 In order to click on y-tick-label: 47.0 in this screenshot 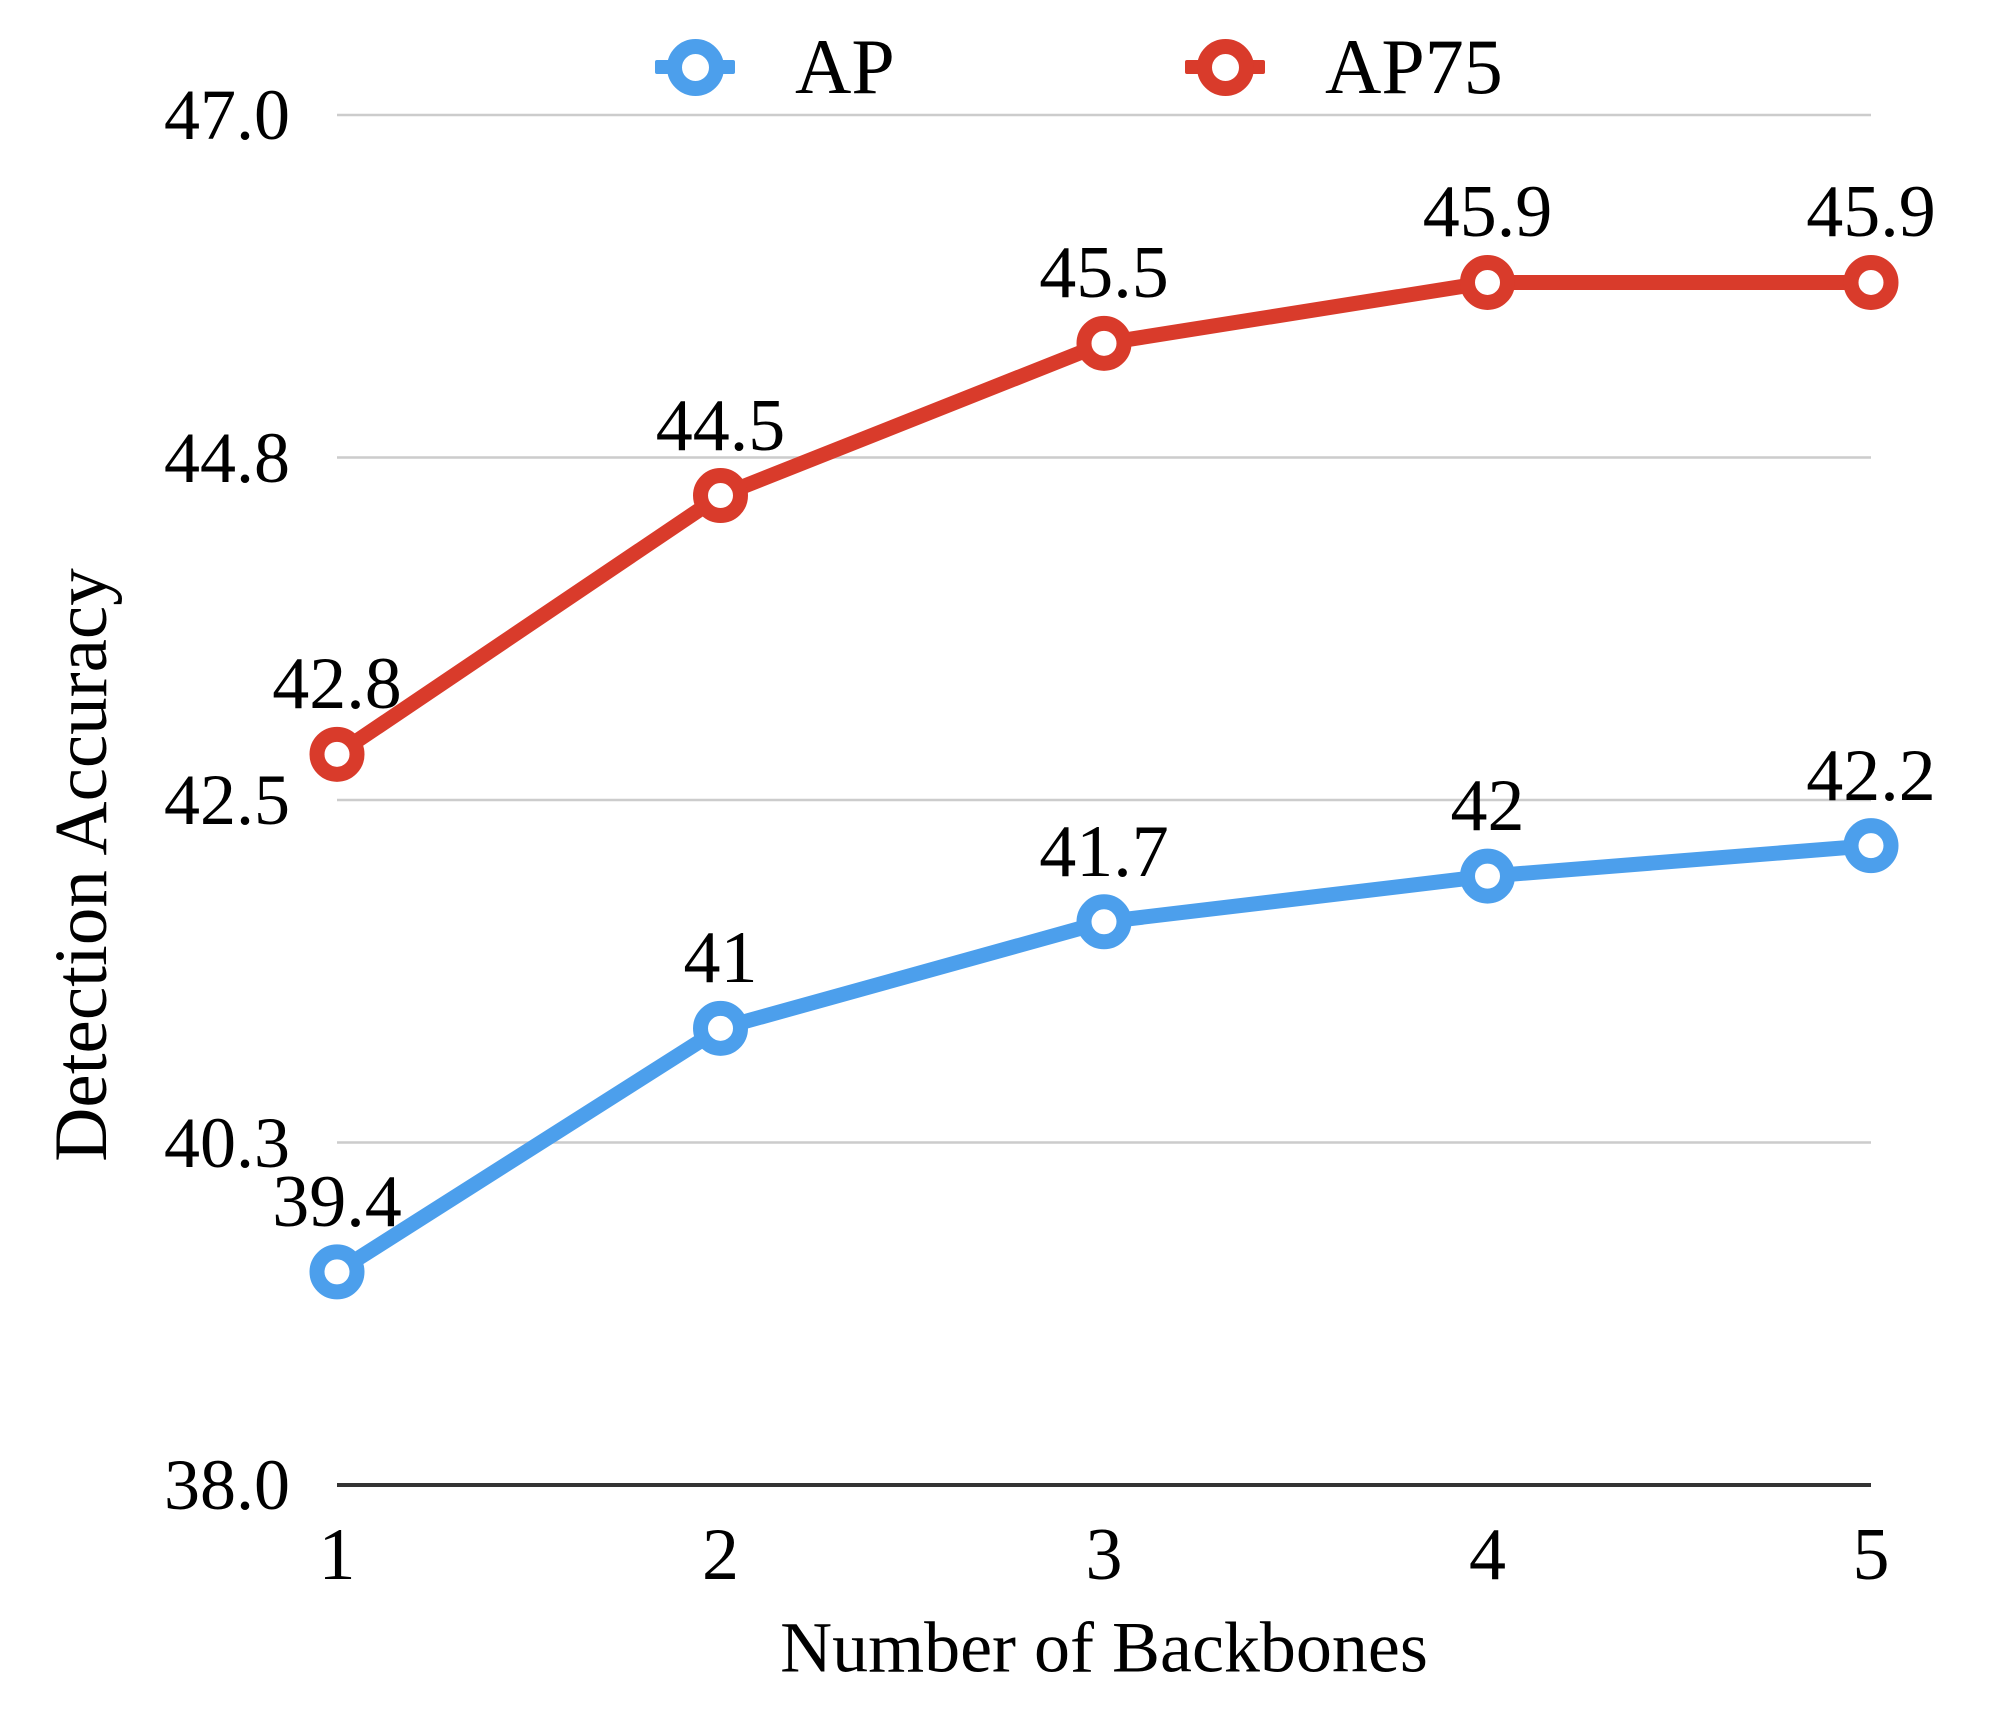, I will do `click(227, 115)`.